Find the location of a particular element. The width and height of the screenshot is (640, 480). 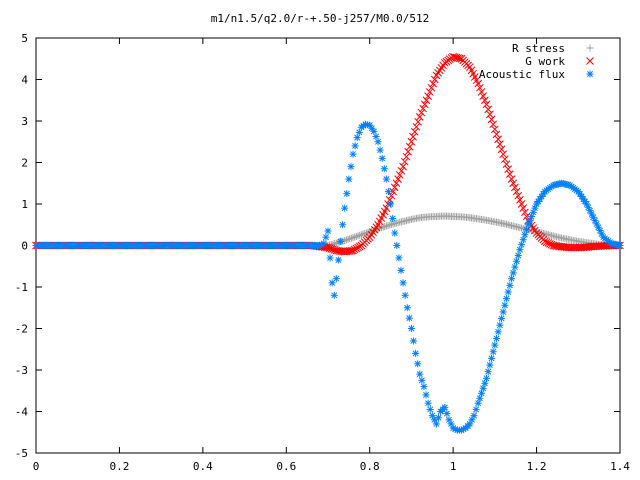

y-tick-label: 5 is located at coordinates (24, 38).